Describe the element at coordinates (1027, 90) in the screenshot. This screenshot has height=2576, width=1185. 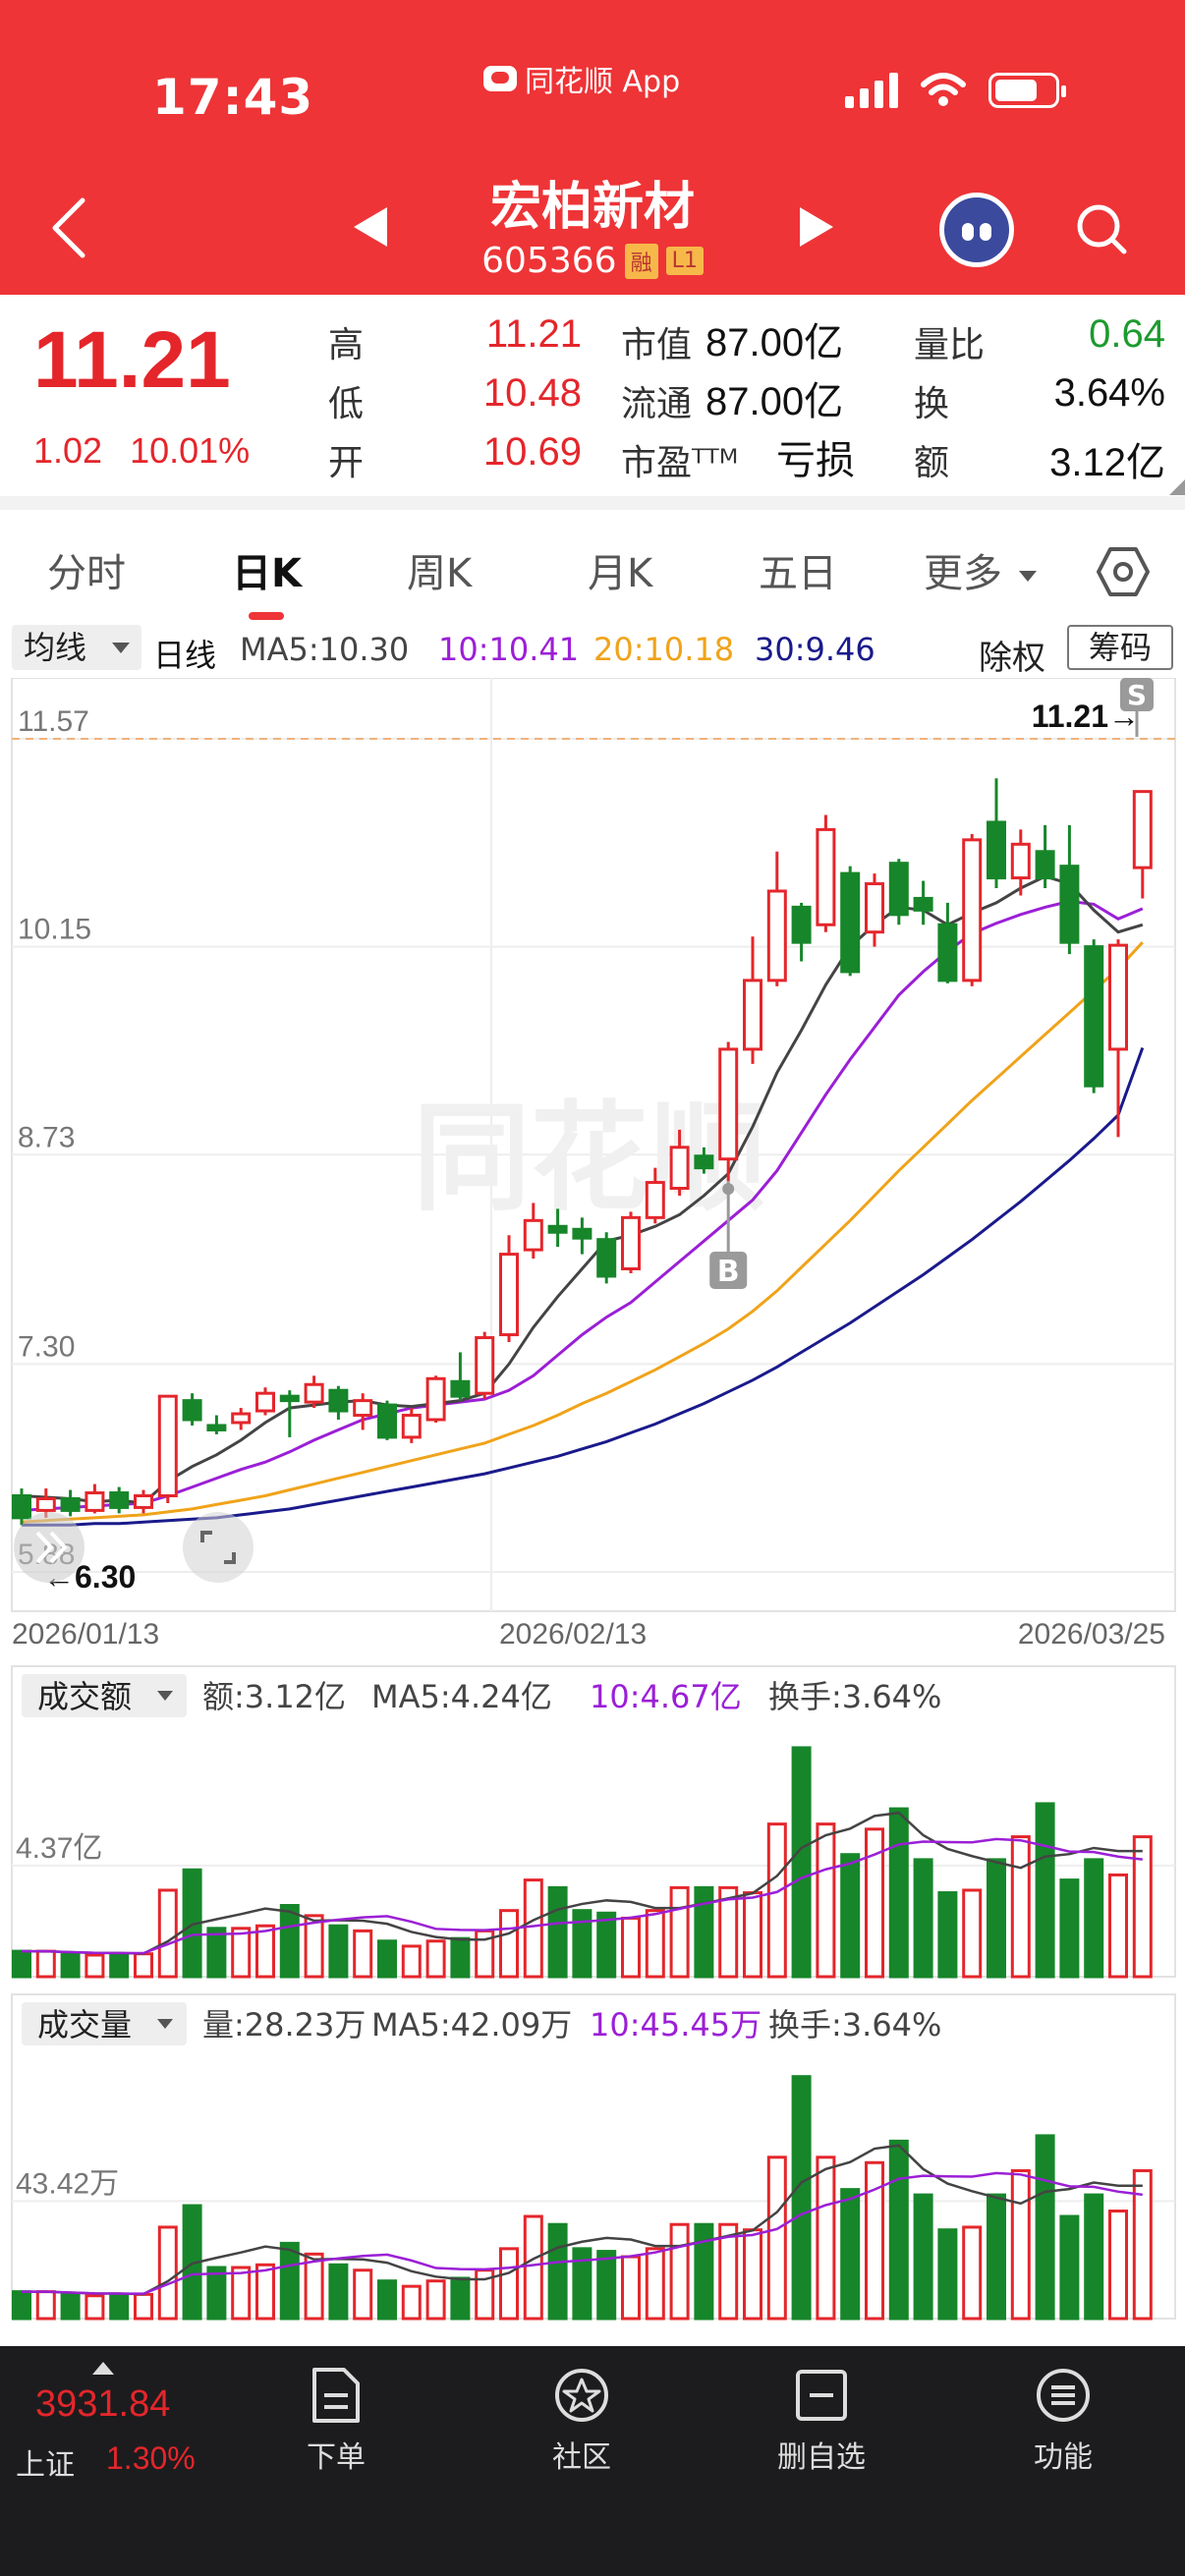
I see `battery-icon` at that location.